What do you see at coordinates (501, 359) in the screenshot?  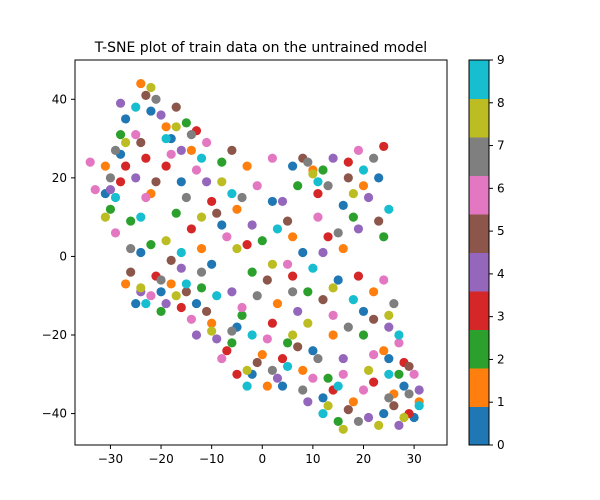 I see `colorbar-tick-label: 2` at bounding box center [501, 359].